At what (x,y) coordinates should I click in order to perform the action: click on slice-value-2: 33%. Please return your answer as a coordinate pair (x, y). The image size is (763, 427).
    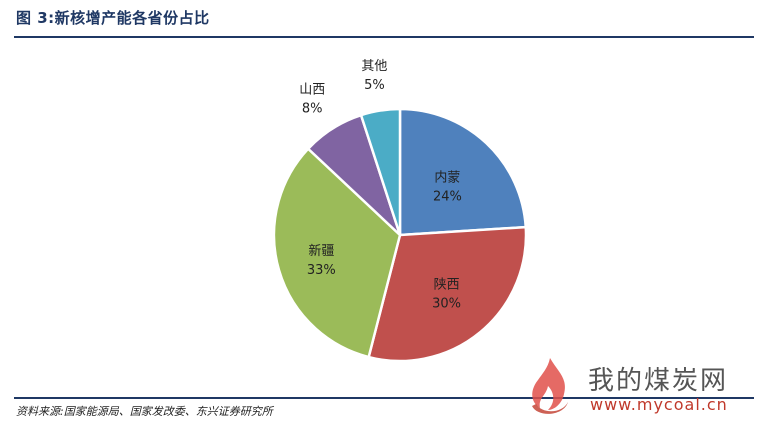
    Looking at the image, I should click on (321, 270).